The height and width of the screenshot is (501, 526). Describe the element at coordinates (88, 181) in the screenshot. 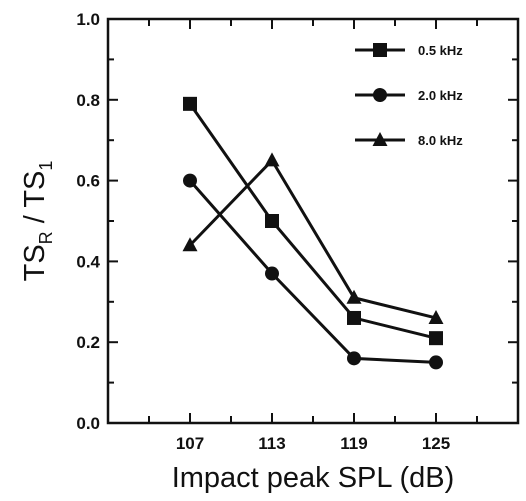

I see `y-tick-label: 0.6` at that location.